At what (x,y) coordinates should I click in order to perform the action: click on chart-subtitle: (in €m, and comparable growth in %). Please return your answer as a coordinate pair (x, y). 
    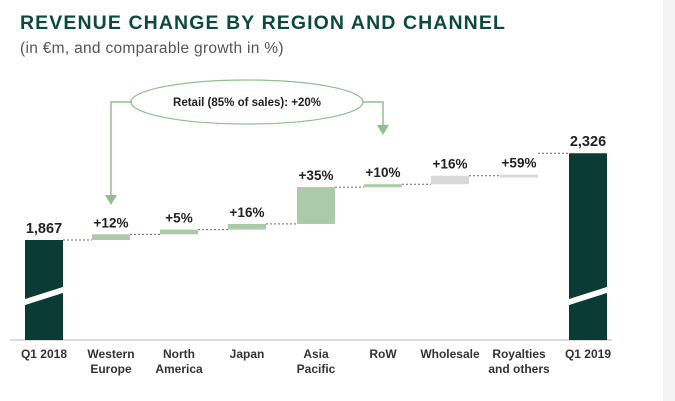
    Looking at the image, I should click on (152, 48).